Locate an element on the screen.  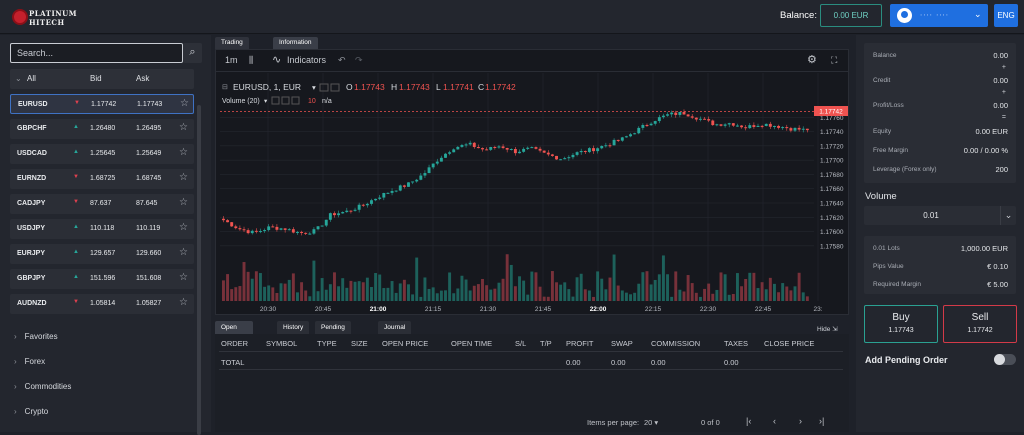
instrument-row: EURUSD ▼ 1.17742 1.17743 ☆ is located at coordinates (102, 104).